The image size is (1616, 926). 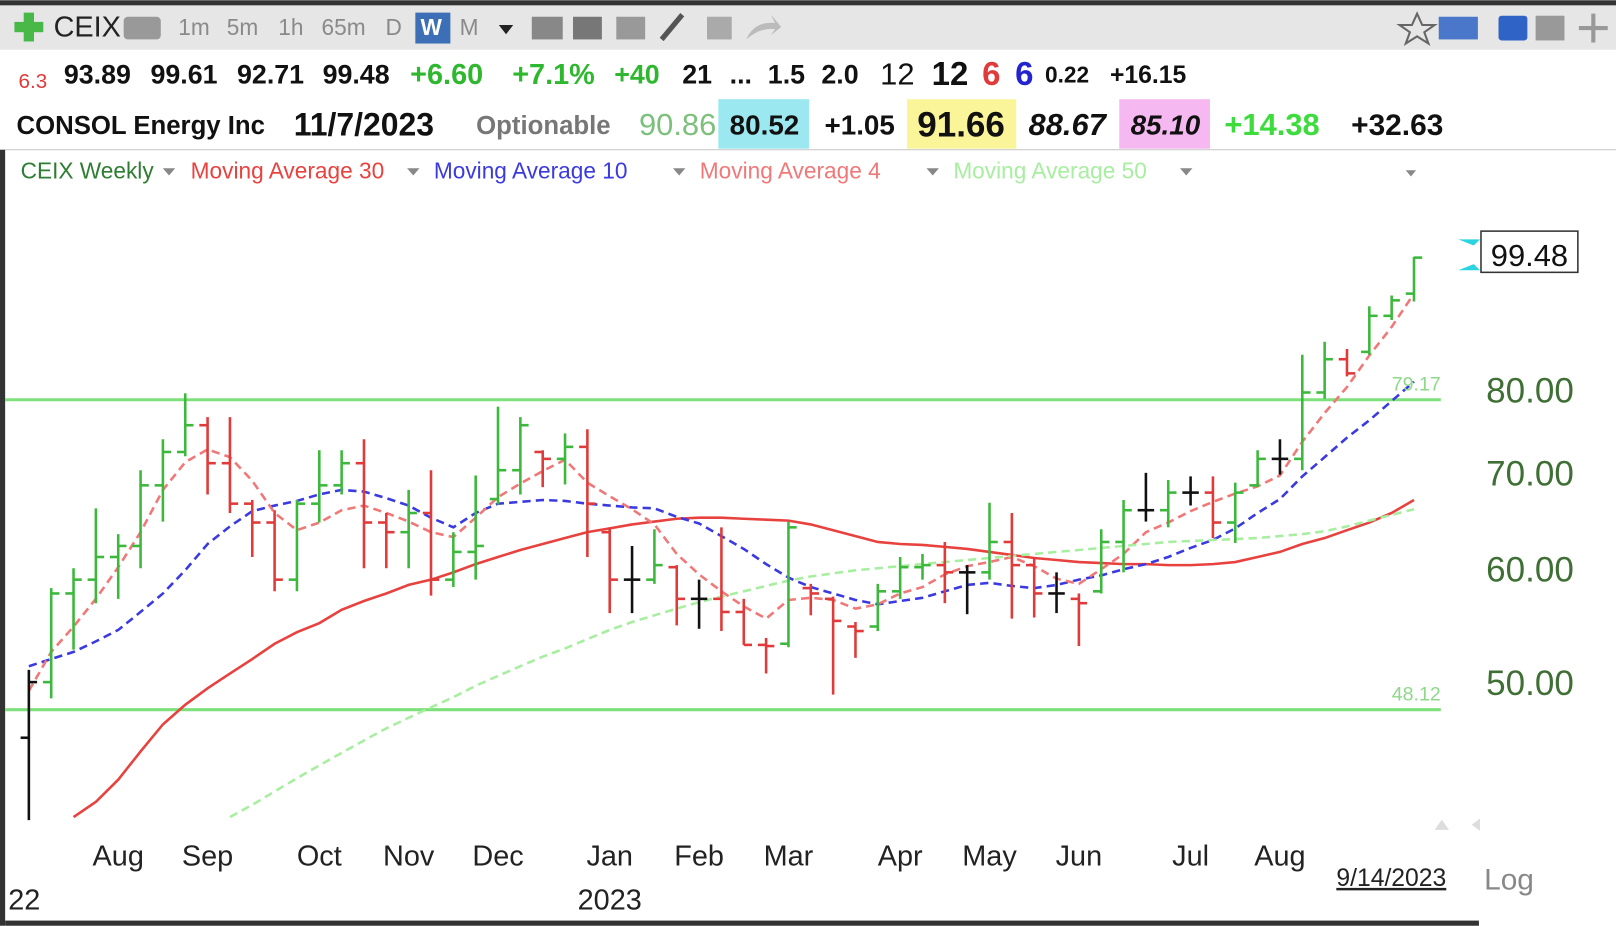 I want to click on quote-field: 80.52, so click(x=765, y=124).